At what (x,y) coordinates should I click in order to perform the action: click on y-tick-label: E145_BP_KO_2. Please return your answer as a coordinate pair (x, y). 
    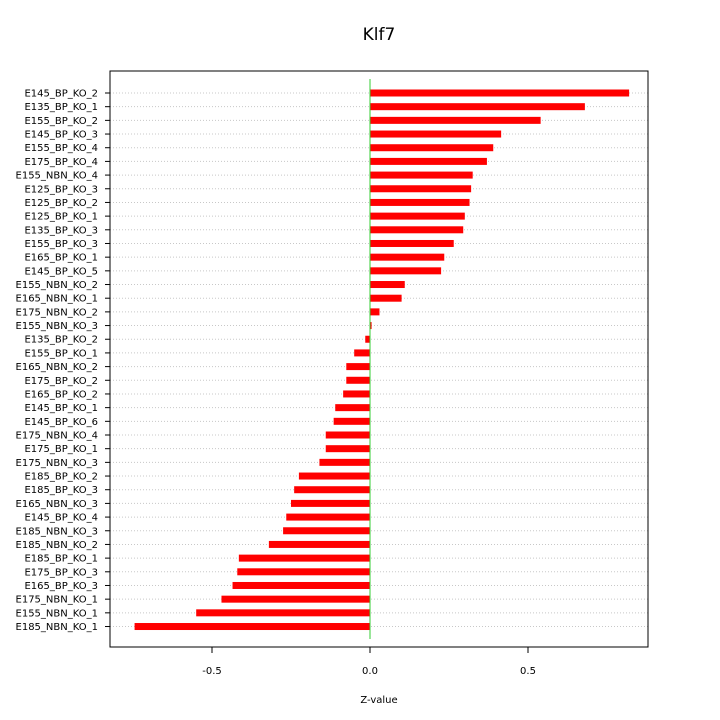
    Looking at the image, I should click on (61, 94).